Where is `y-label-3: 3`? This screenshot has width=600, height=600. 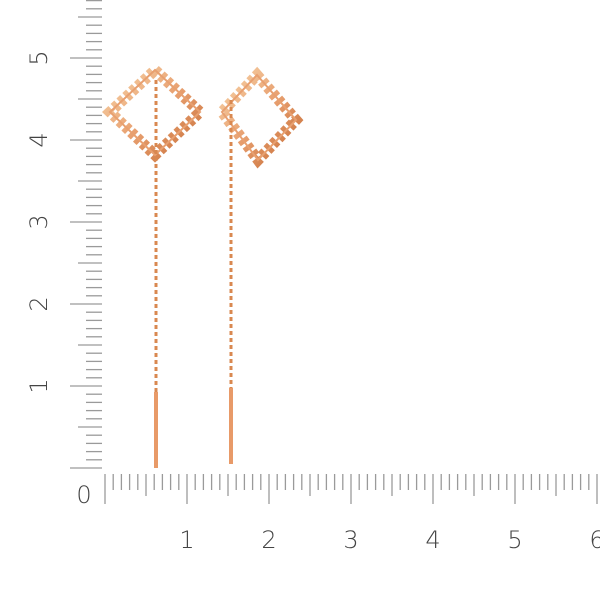 y-label-3: 3 is located at coordinates (39, 221).